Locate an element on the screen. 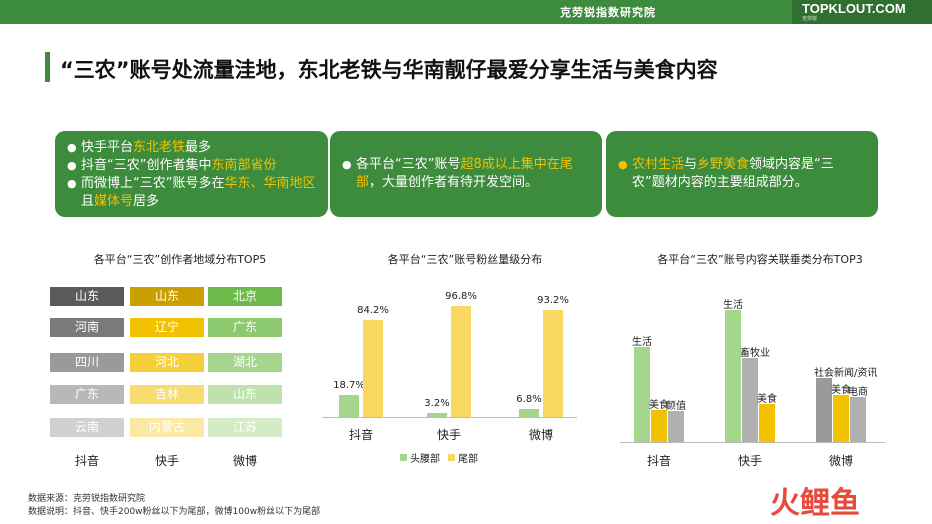 Image resolution: width=932 pixels, height=524 pixels. card-text-segment: ，大量创作者有待开发空间。 is located at coordinates (454, 182).